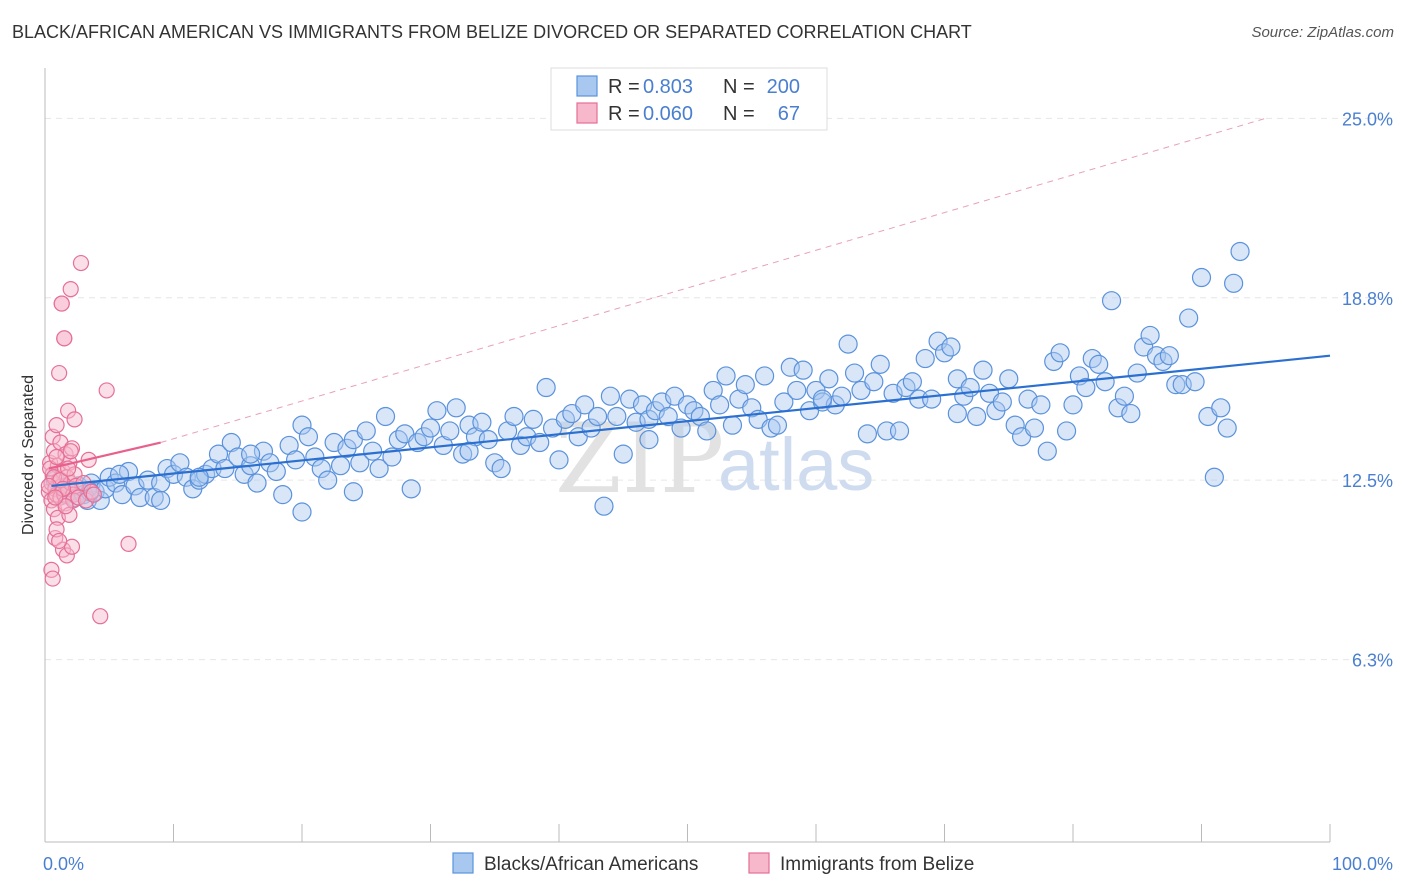  What do you see at coordinates (587, 113) in the screenshot?
I see `legend-swatch-pink` at bounding box center [587, 113].